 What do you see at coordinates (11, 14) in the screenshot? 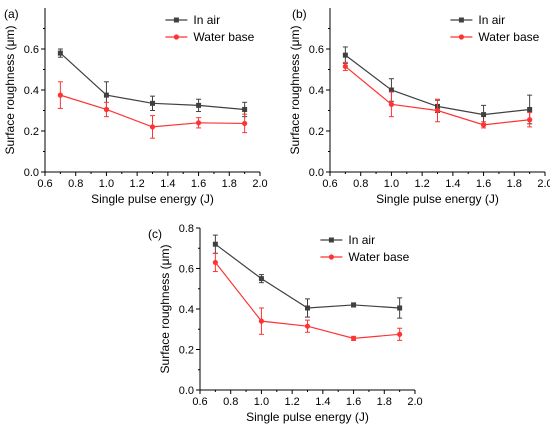
I see `panel-label: (a)` at bounding box center [11, 14].